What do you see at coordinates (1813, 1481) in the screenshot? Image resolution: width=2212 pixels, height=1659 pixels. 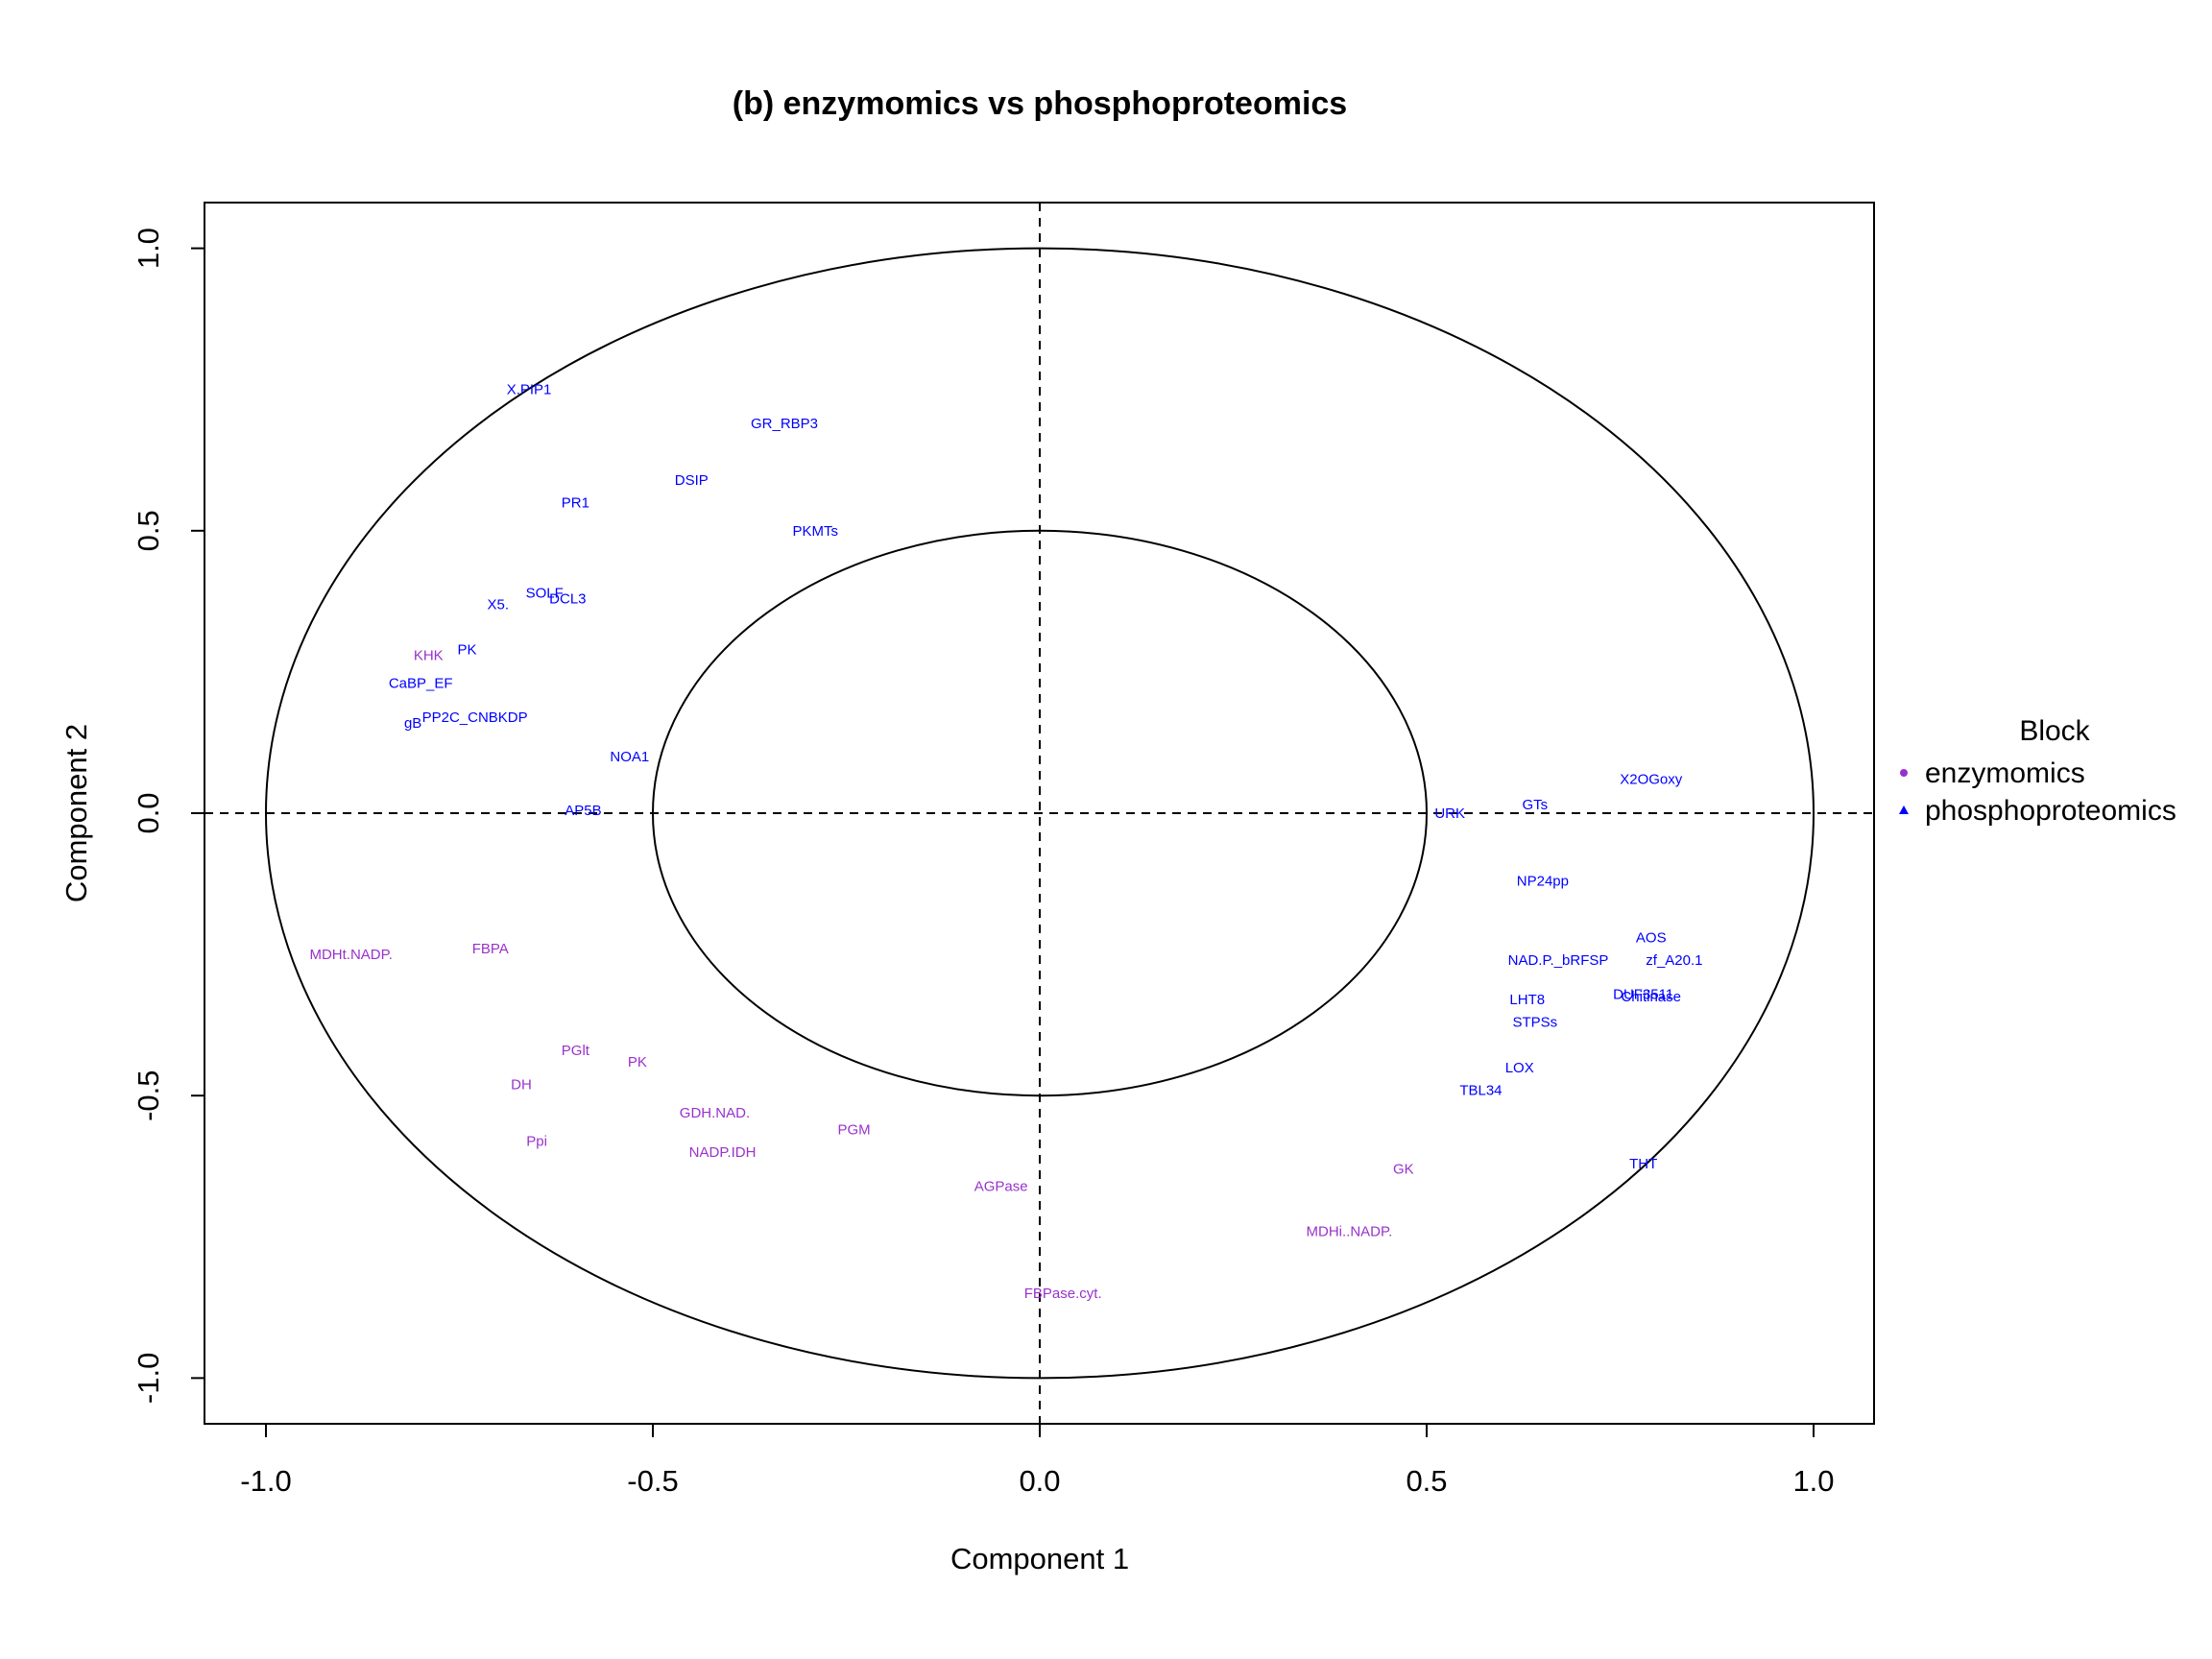 I see `x-tick-label: 1.0` at bounding box center [1813, 1481].